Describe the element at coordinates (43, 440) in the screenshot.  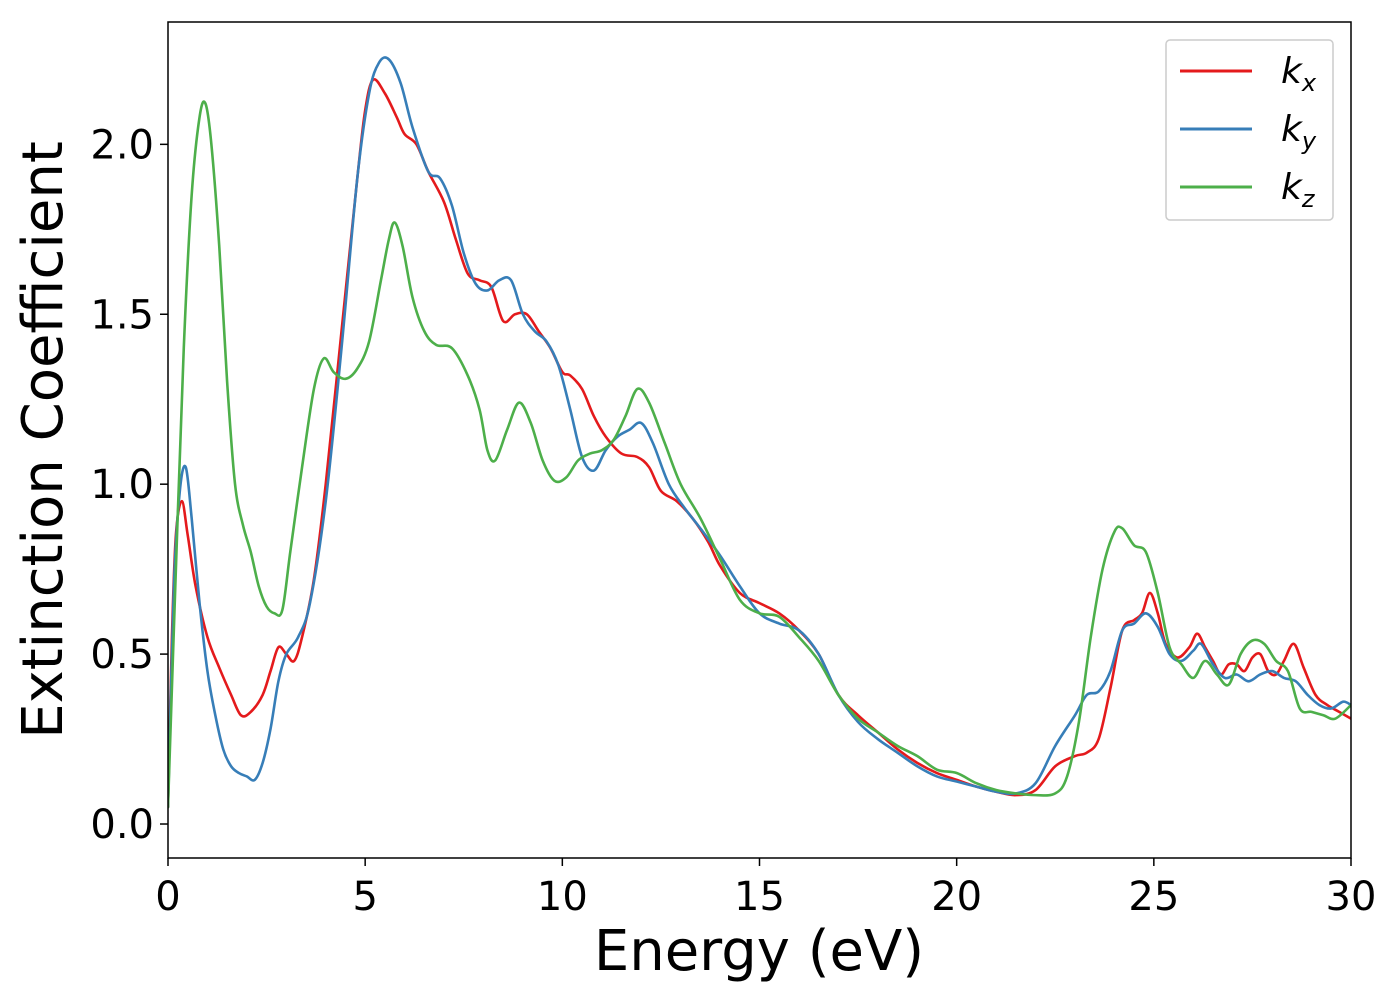
I see `y-axis-title: Extinction Coefficient` at that location.